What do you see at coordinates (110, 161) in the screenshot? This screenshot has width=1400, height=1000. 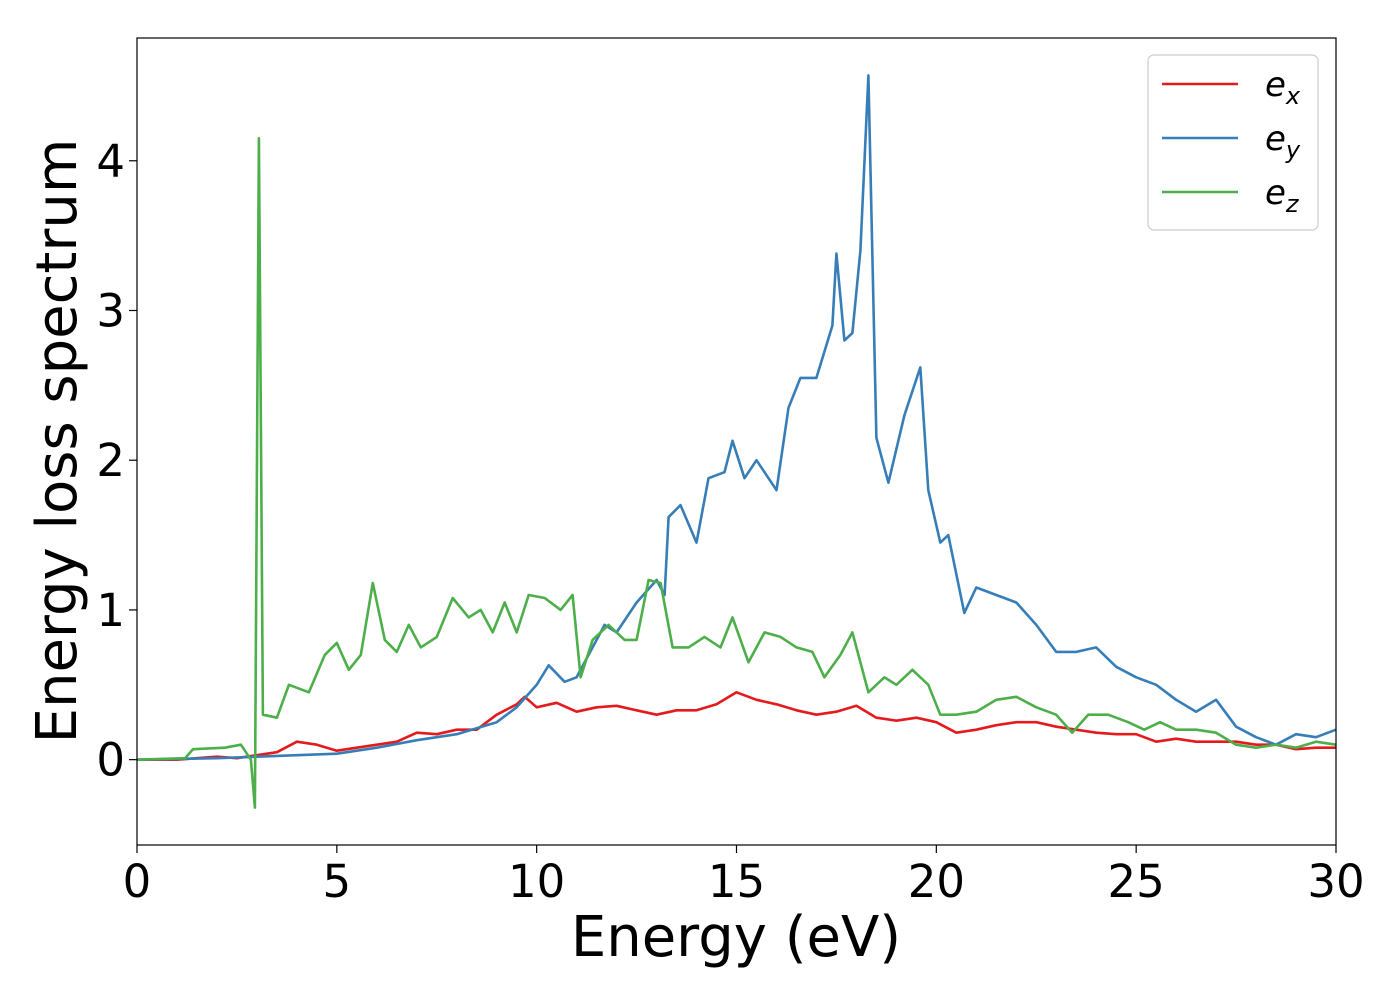 I see `y-tick-label: 4` at bounding box center [110, 161].